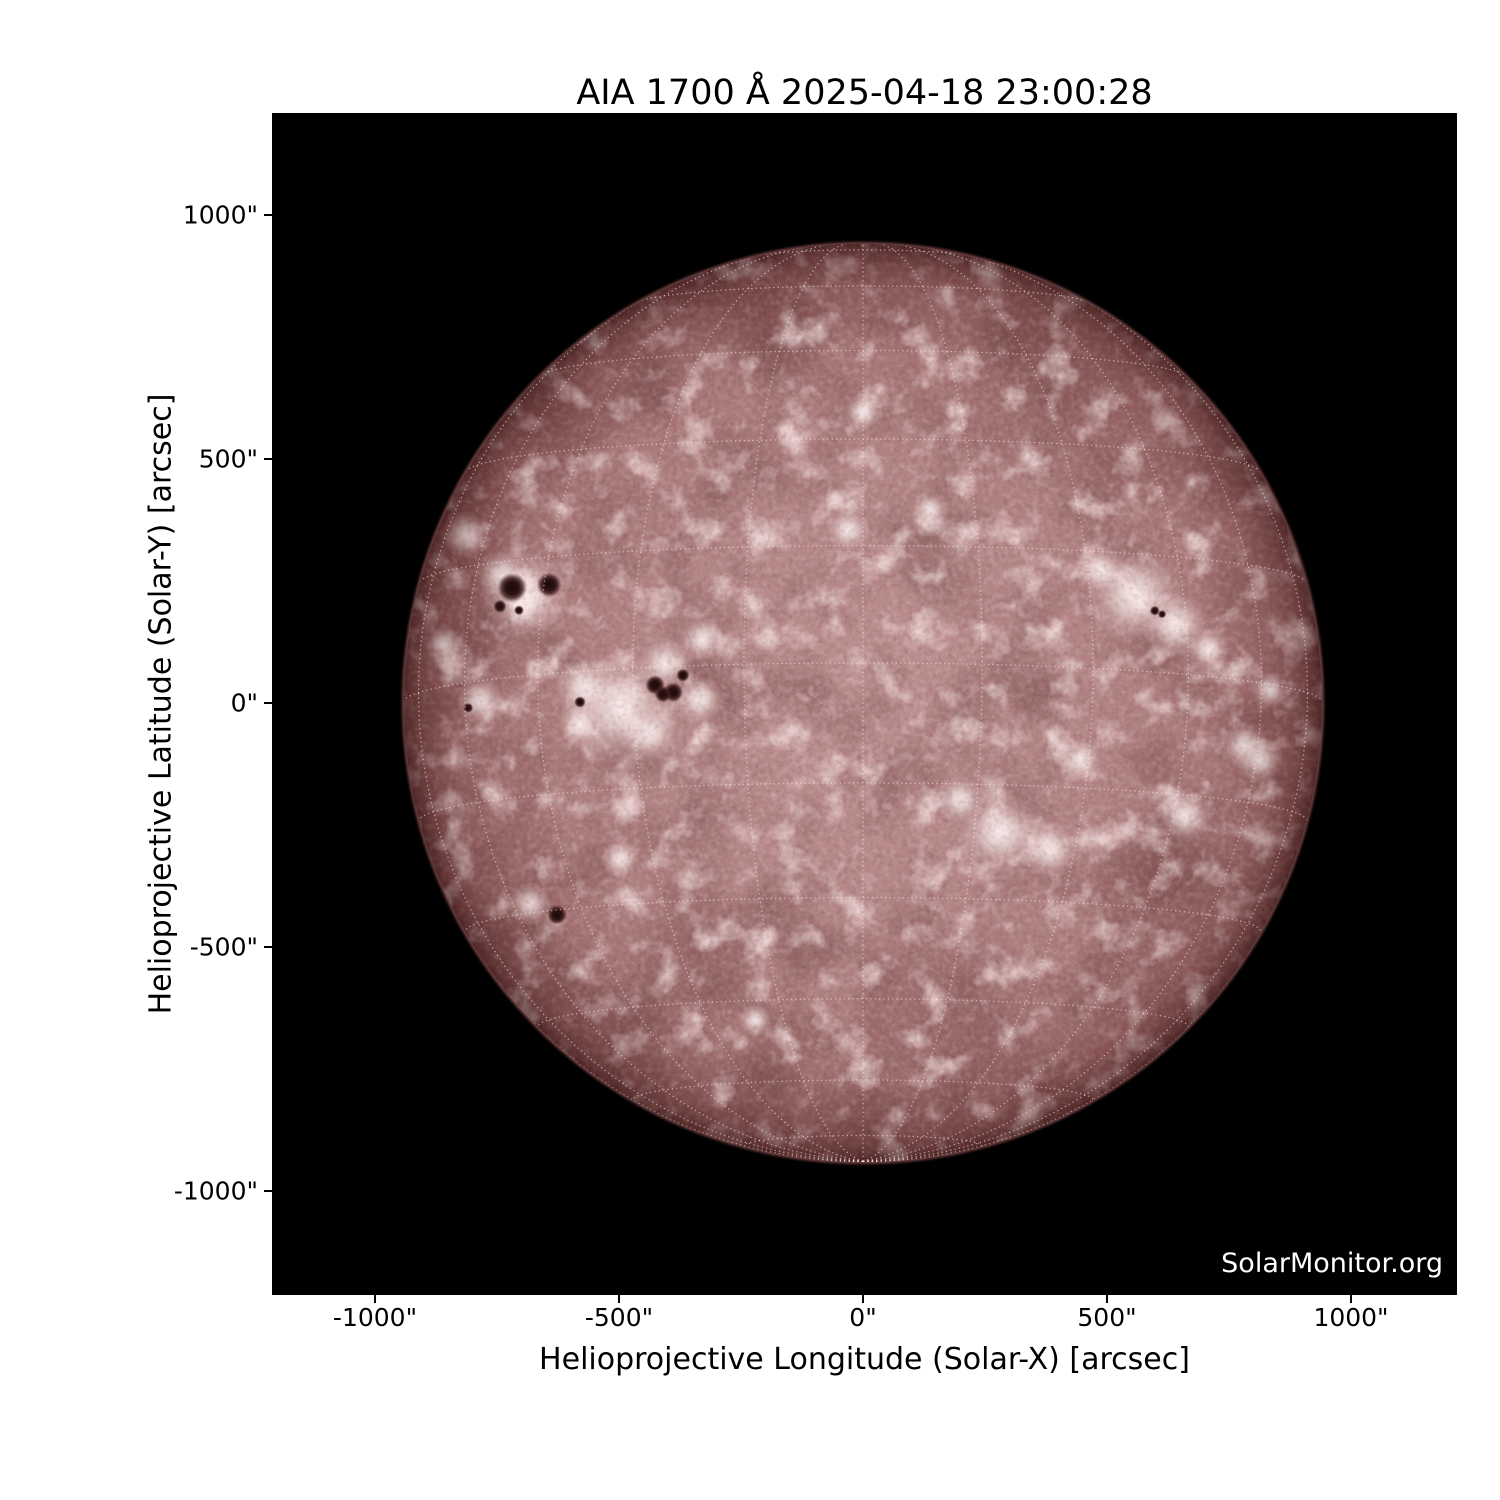 The height and width of the screenshot is (1500, 1500). Describe the element at coordinates (228, 459) in the screenshot. I see `y-tick-label: 500"` at that location.